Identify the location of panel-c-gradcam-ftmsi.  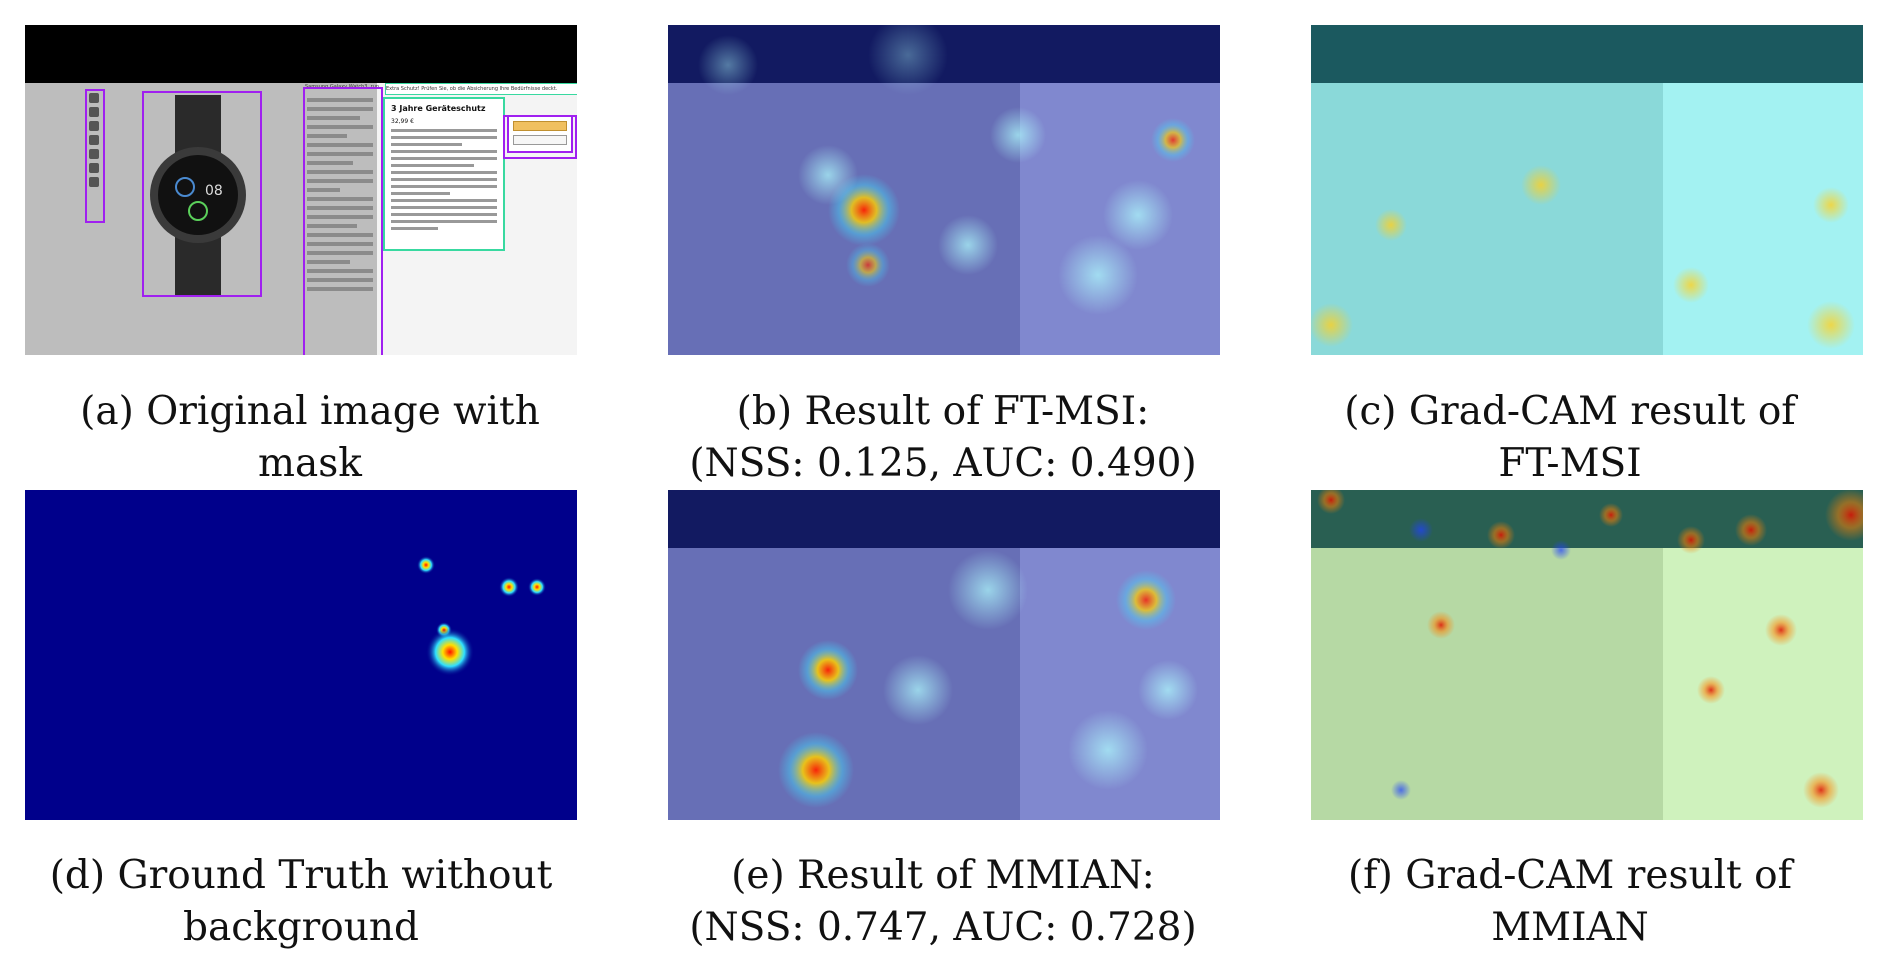
(1587, 190).